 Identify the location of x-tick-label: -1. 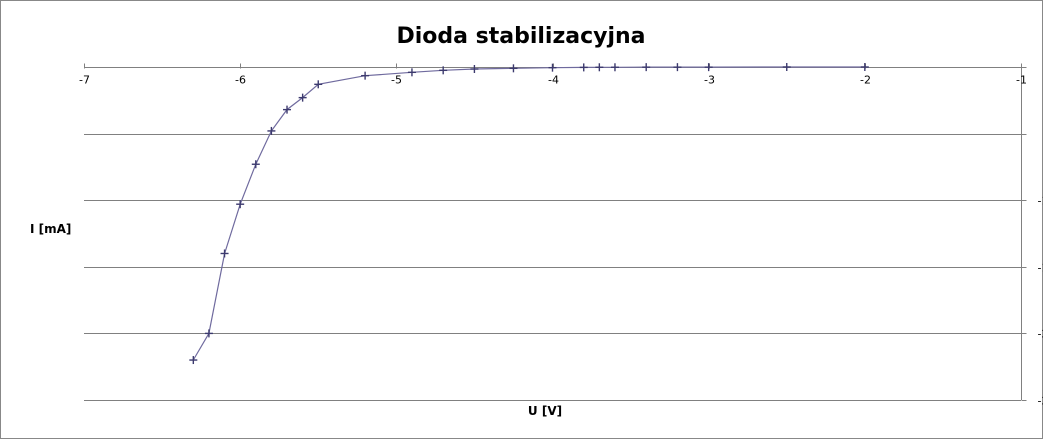
(1021, 80).